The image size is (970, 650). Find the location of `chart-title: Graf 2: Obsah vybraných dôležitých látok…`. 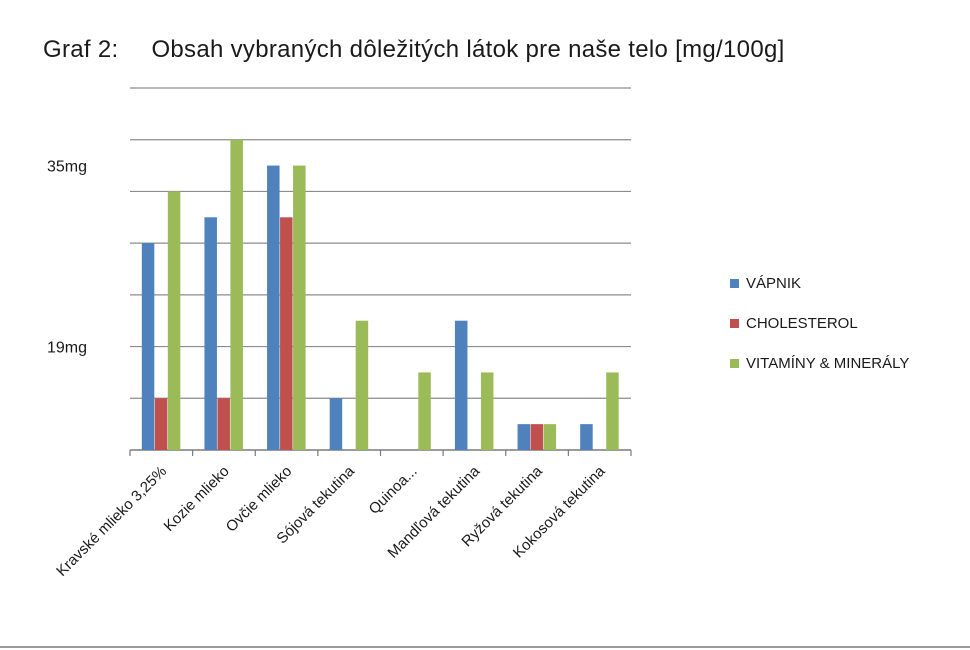

chart-title: Graf 2: Obsah vybraných dôležitých látok… is located at coordinates (414, 50).